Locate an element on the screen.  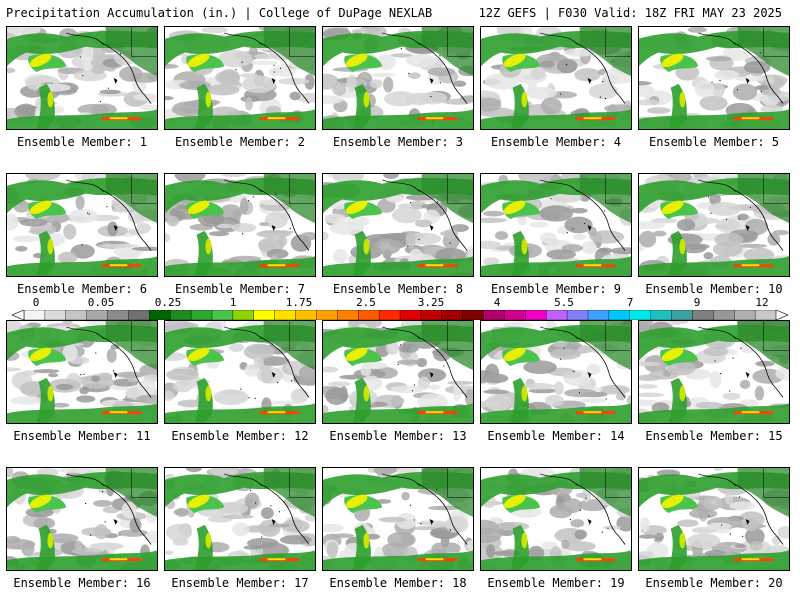
colorbar-tick-label: 7 is located at coordinates (630, 302).